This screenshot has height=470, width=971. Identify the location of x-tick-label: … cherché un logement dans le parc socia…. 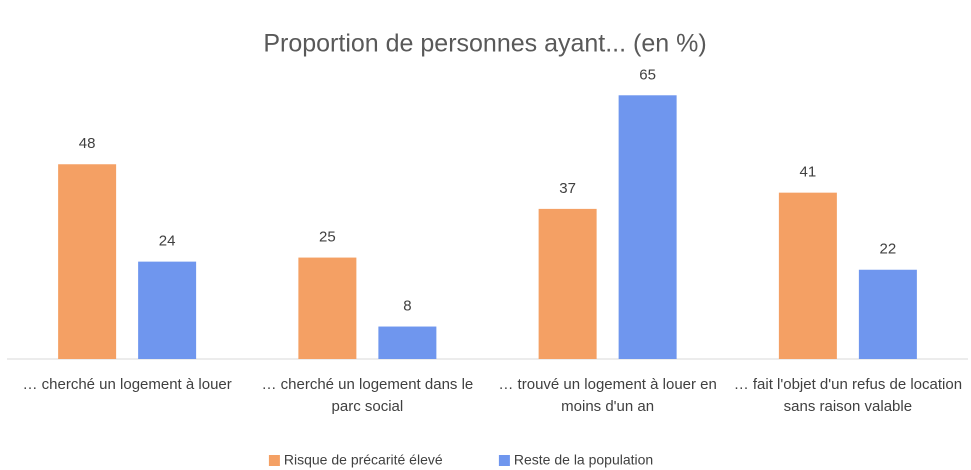
(367, 395).